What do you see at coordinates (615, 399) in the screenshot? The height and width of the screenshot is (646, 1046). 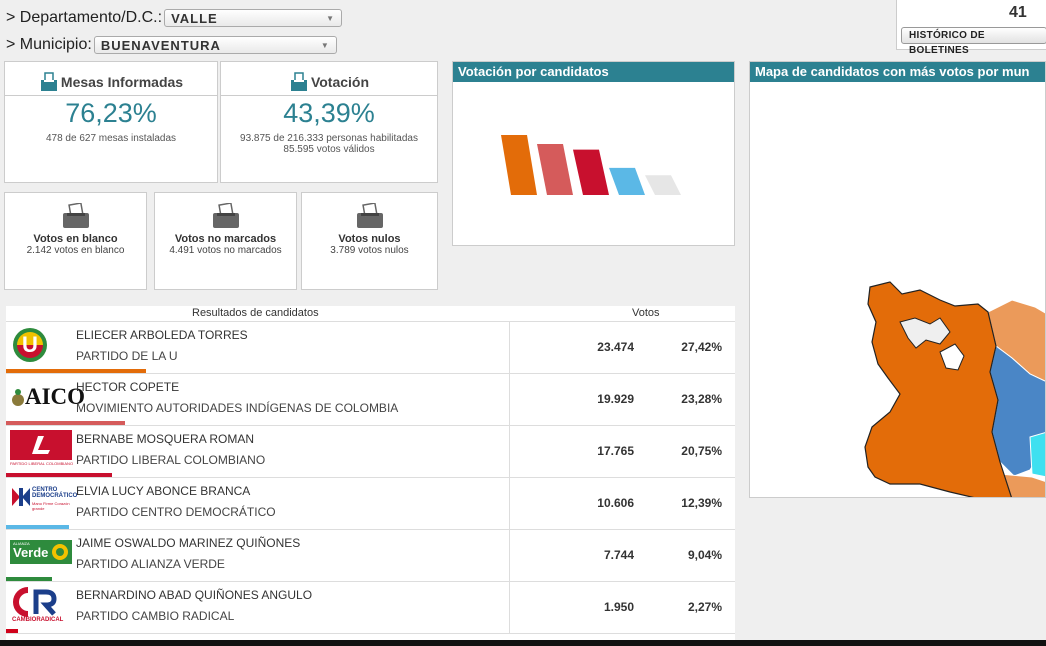 I see `candidate-votes: 19.929` at bounding box center [615, 399].